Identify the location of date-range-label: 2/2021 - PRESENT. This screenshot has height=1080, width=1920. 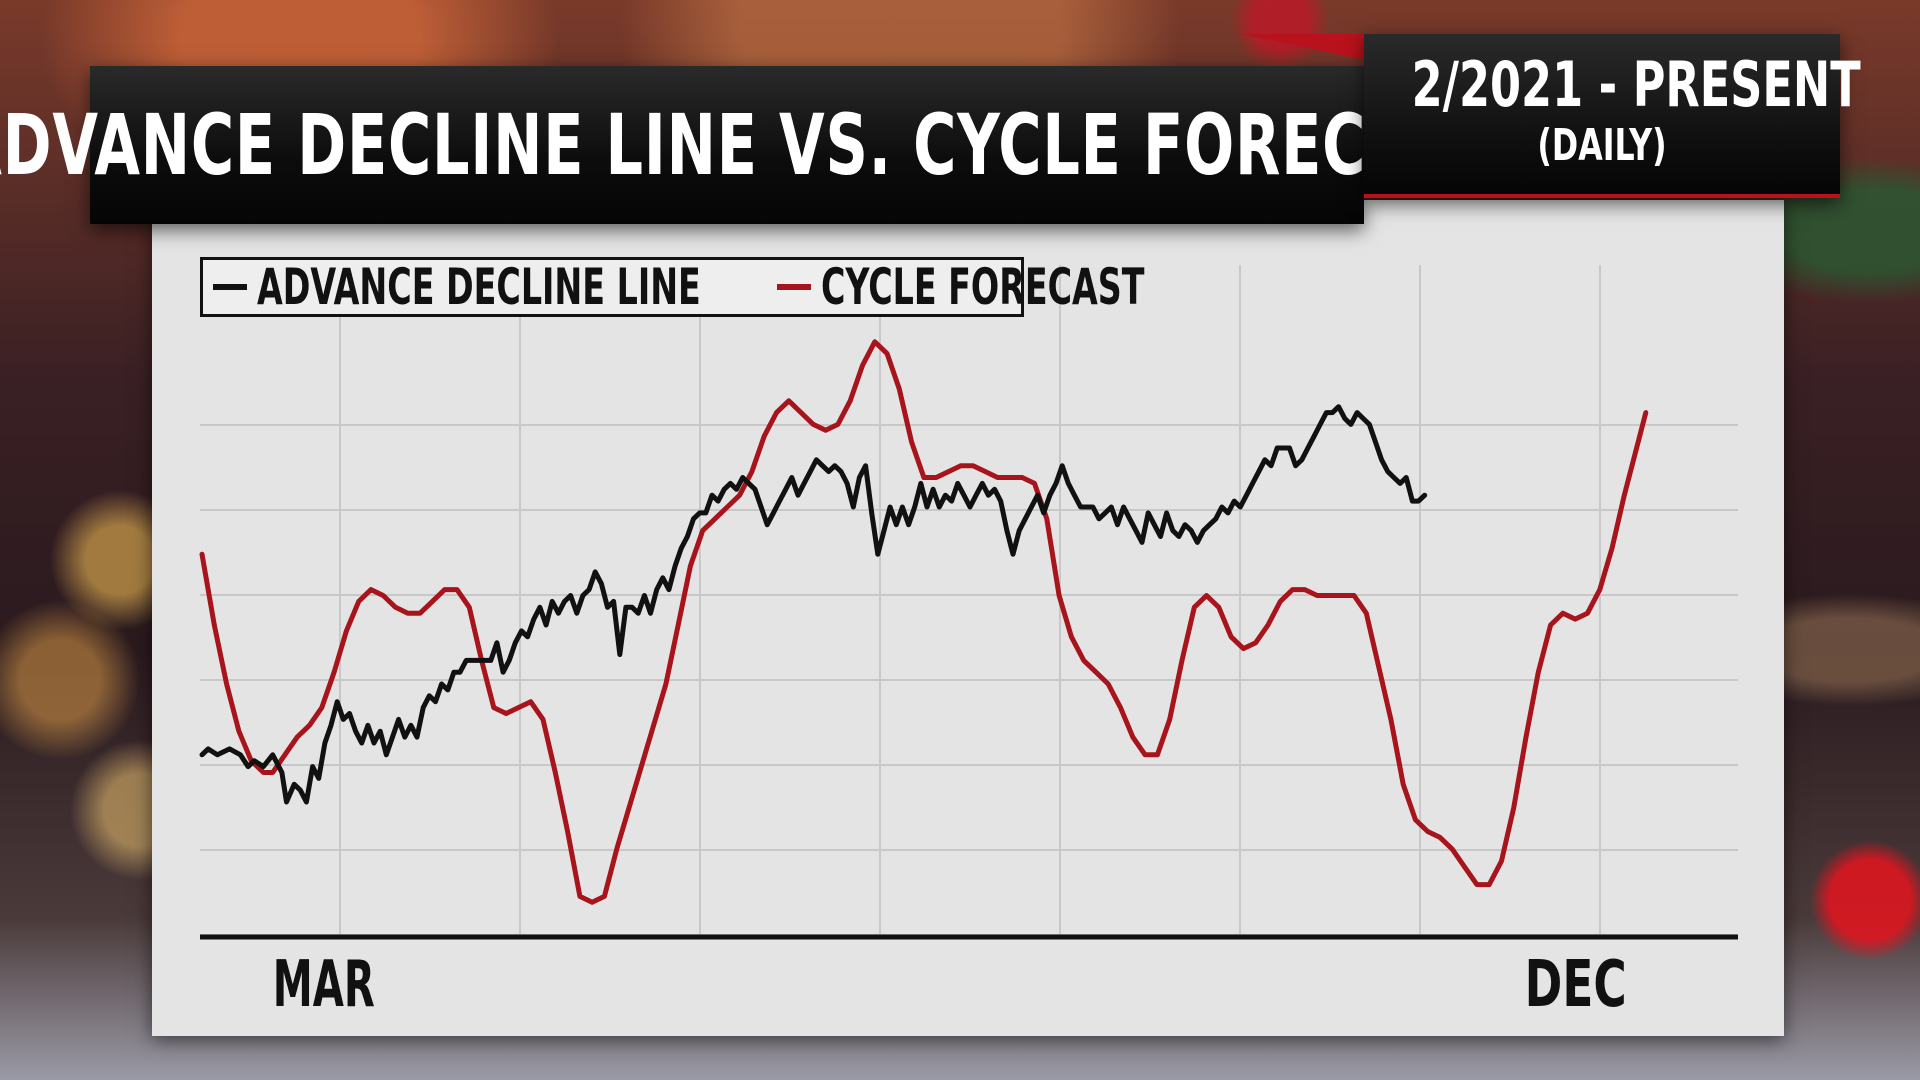
(1636, 84).